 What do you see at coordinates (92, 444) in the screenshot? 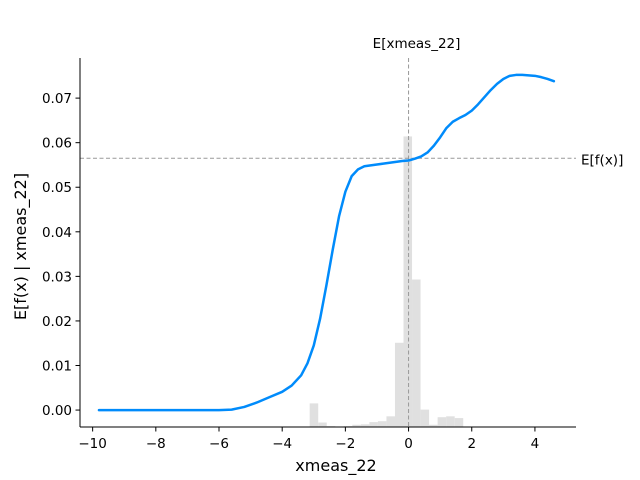
I see `x-tick-label: −10` at bounding box center [92, 444].